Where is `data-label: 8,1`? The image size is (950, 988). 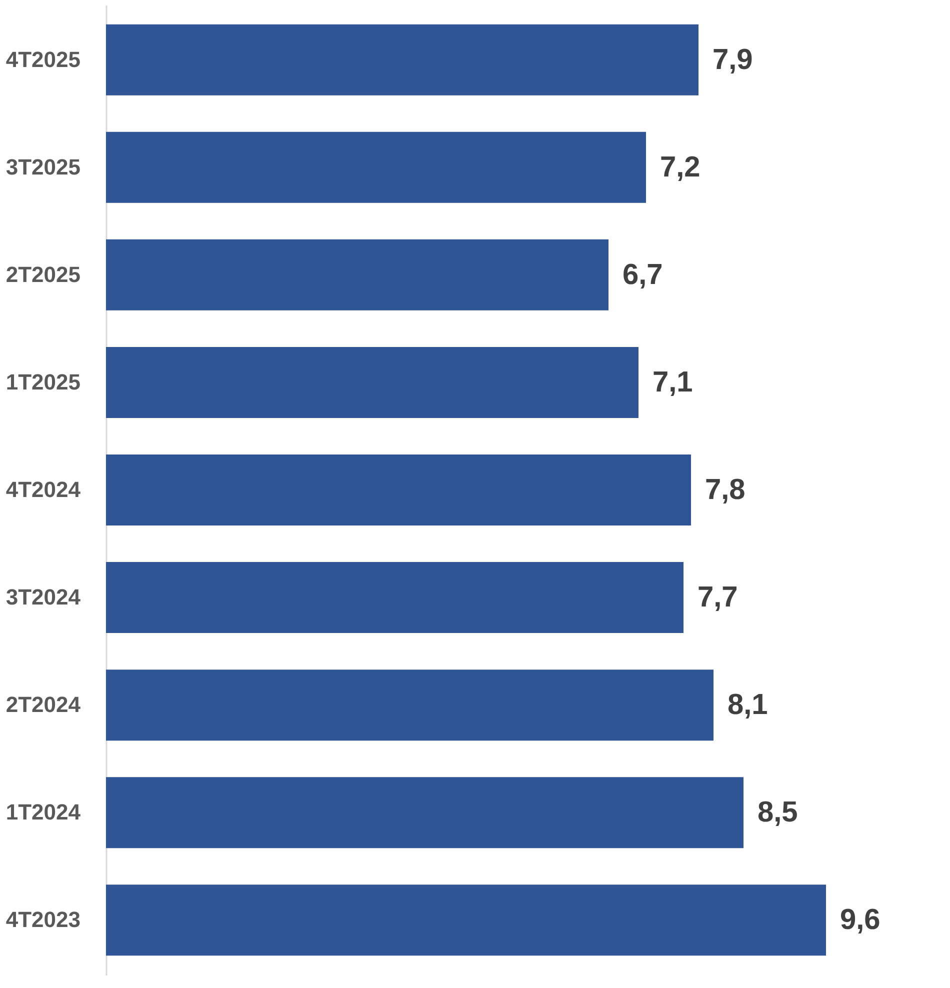
data-label: 8,1 is located at coordinates (748, 705).